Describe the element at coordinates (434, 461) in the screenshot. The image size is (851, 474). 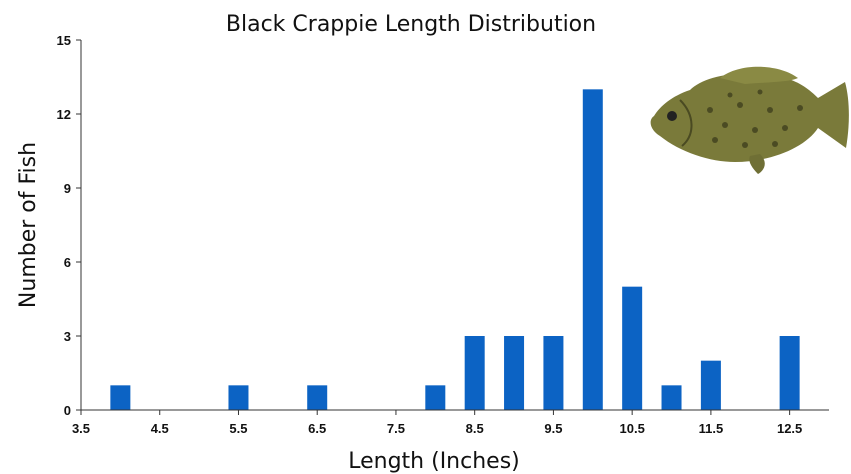
I see `x-axis-title: Length (Inches)` at that location.